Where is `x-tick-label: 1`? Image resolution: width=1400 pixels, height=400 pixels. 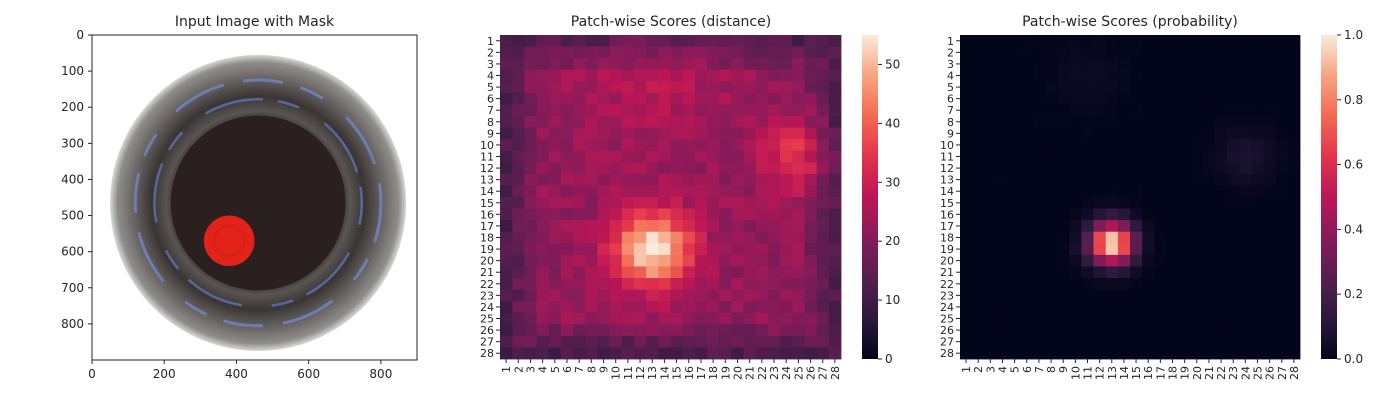
x-tick-label: 1 is located at coordinates (966, 369).